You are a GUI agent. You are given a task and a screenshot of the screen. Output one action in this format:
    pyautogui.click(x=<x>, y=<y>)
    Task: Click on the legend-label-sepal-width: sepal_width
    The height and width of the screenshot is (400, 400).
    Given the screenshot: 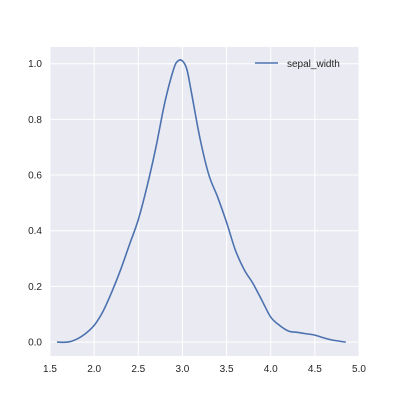 What is the action you would take?
    pyautogui.click(x=313, y=64)
    